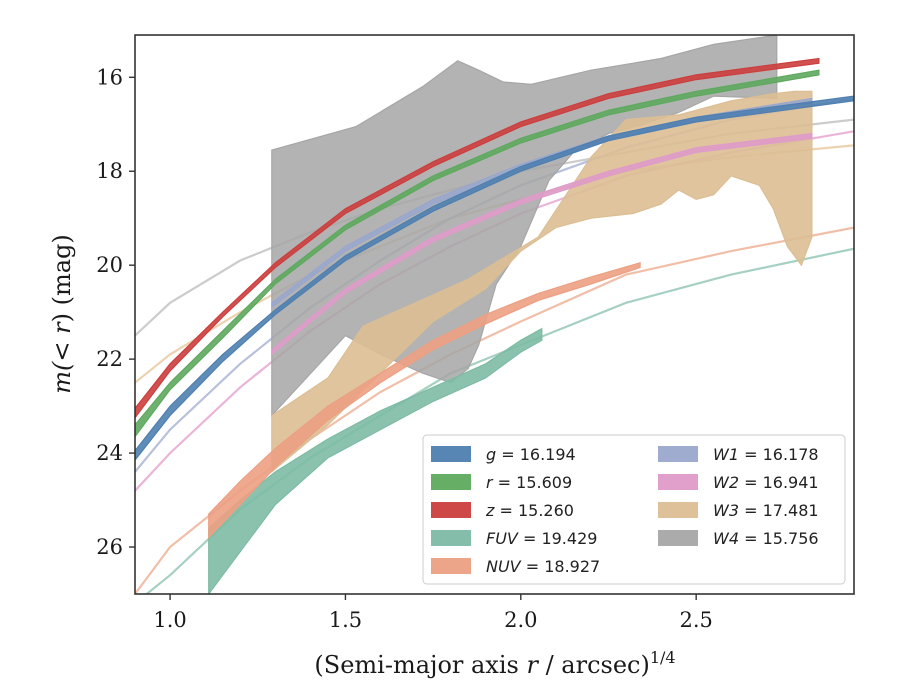  What do you see at coordinates (345, 620) in the screenshot?
I see `x-tick-label: 1.5` at bounding box center [345, 620].